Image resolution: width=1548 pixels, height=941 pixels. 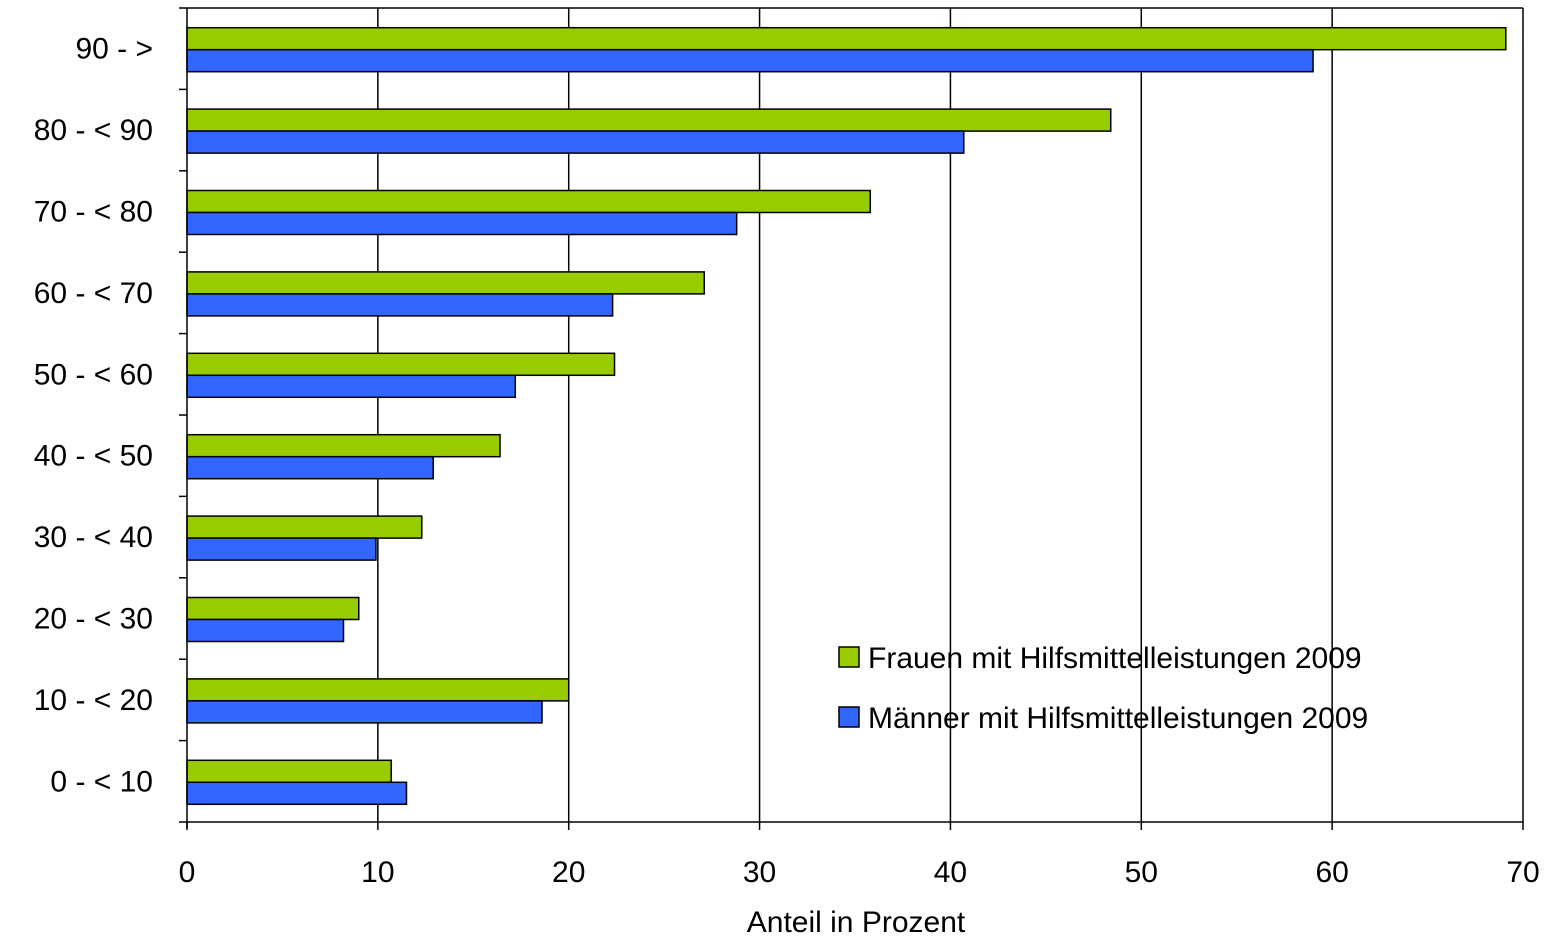 I want to click on x-tick-label: 40, so click(x=950, y=872).